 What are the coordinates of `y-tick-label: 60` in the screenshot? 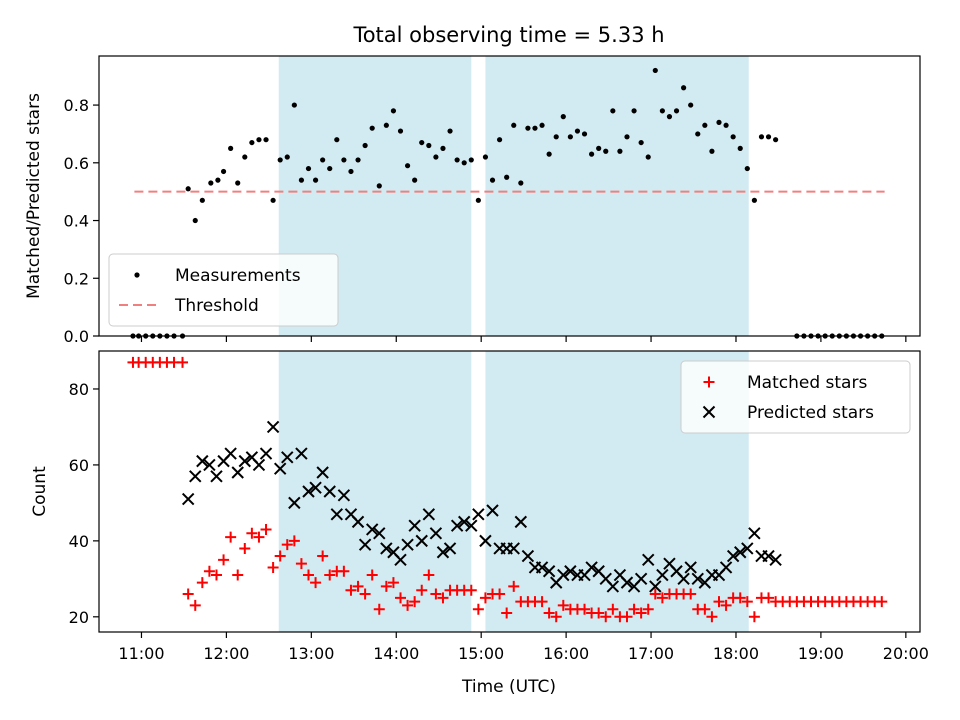 It's located at (79, 465).